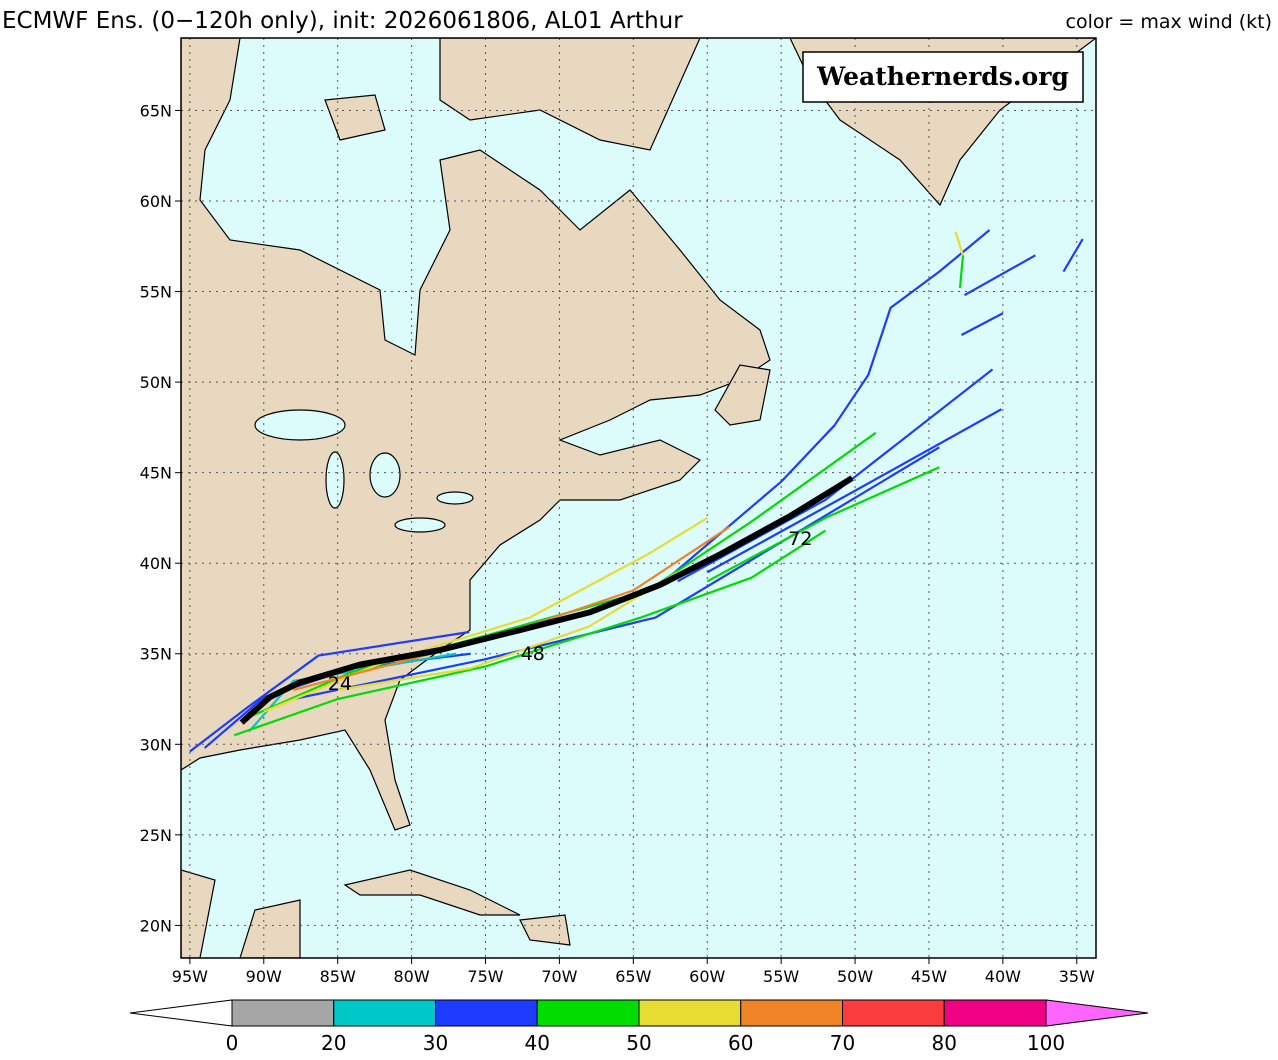 The height and width of the screenshot is (1060, 1278). I want to click on lat-label: 25N, so click(156, 835).